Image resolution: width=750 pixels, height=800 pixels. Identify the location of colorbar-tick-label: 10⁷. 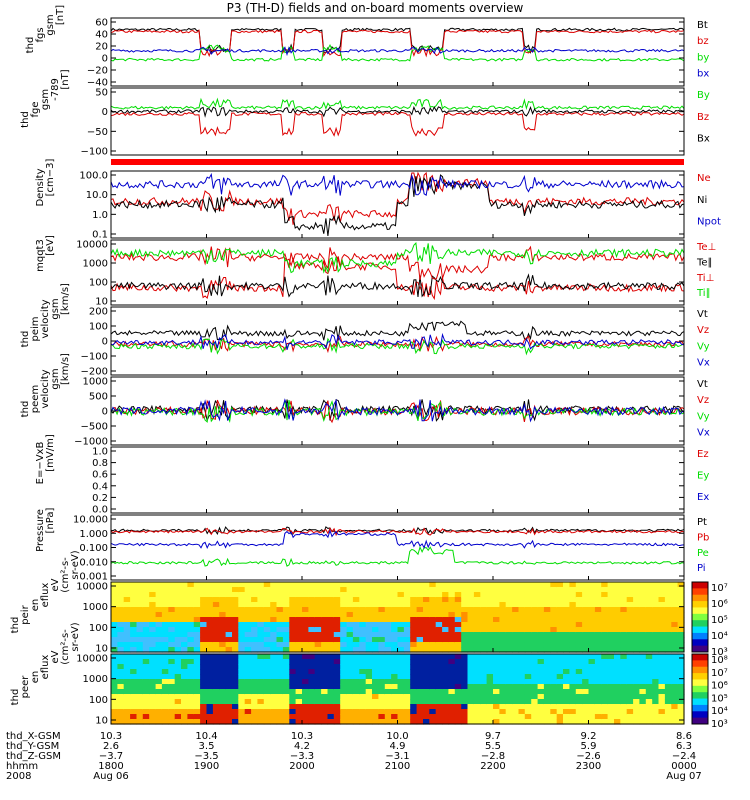
(719, 673).